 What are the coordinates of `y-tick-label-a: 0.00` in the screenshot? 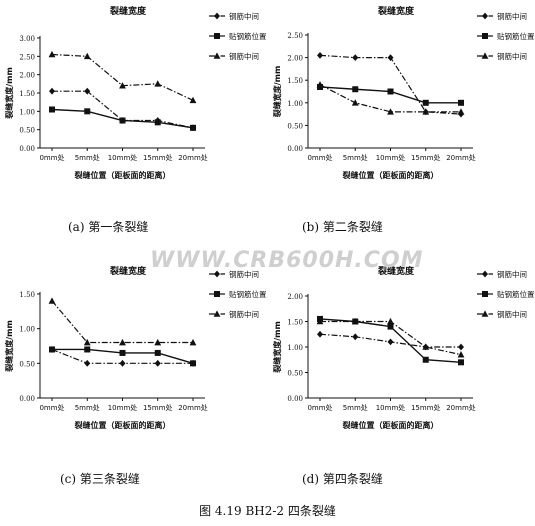 It's located at (27, 149).